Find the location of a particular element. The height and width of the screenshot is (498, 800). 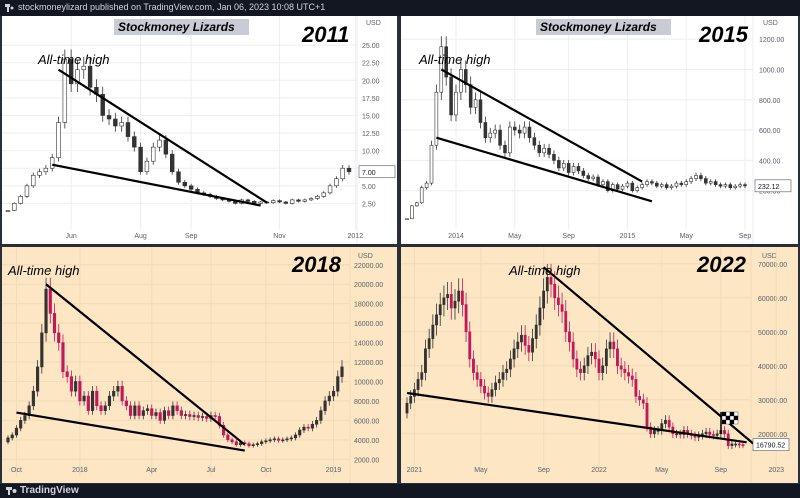

x-tick-label: Apr is located at coordinates (152, 470).